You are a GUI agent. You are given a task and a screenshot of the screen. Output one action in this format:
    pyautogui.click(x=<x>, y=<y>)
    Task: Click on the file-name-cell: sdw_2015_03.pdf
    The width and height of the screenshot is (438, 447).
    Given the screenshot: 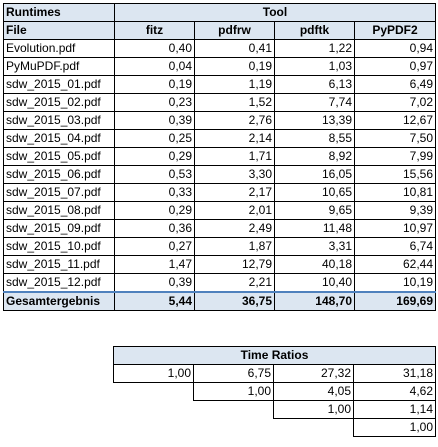 What is the action you would take?
    pyautogui.click(x=59, y=120)
    